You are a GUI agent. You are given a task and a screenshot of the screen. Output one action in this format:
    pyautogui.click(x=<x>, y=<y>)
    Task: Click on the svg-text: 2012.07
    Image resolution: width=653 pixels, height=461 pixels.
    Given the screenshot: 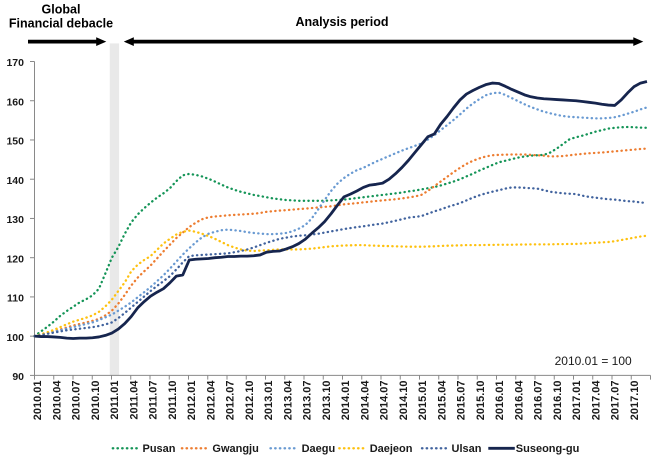 What is the action you would take?
    pyautogui.click(x=231, y=401)
    